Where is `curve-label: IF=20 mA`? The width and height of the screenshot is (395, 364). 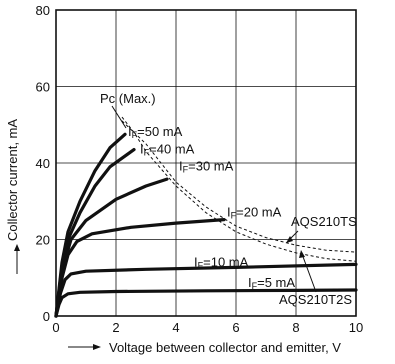 curve-label: IF=20 mA is located at coordinates (254, 213).